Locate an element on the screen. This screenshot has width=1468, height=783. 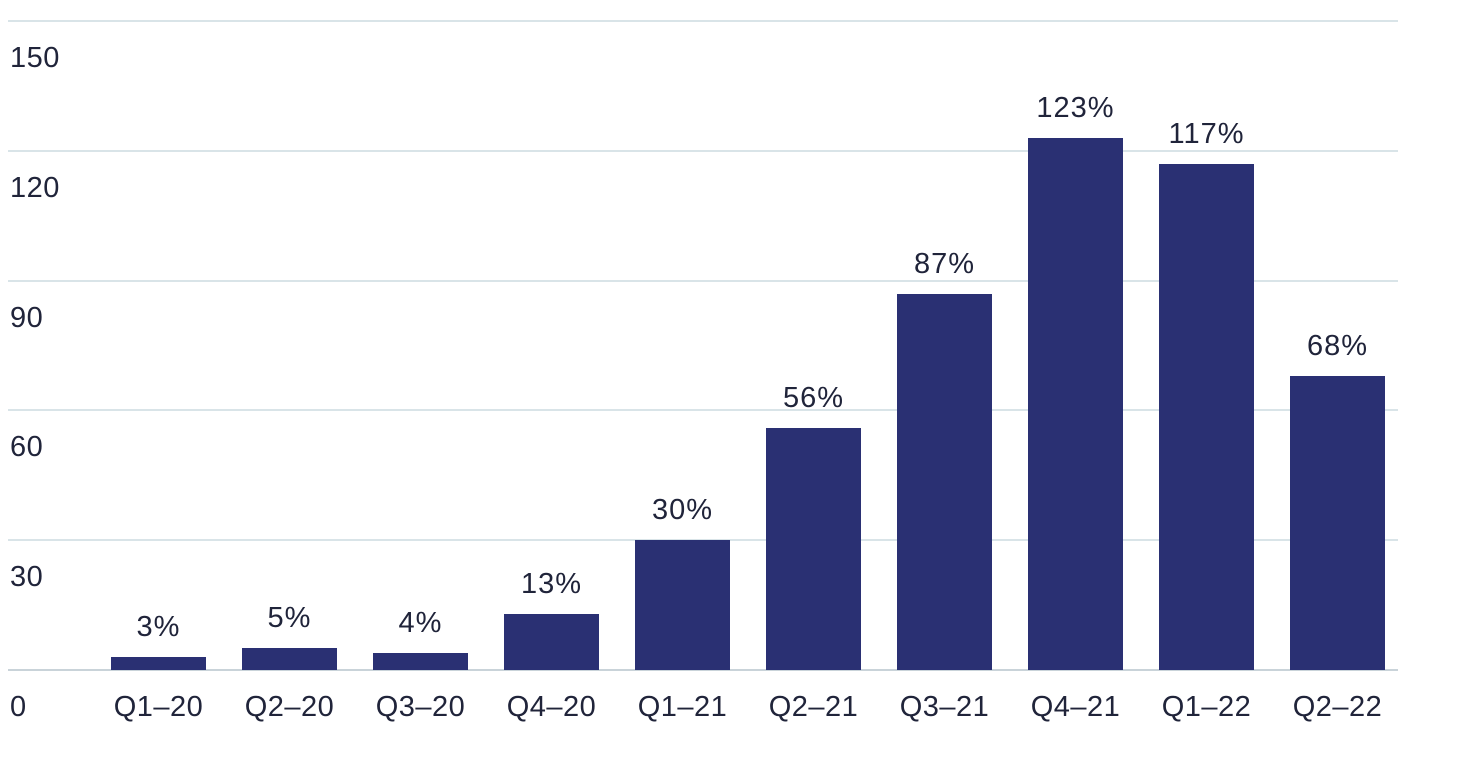
bar-value-label-q4-21: 123% is located at coordinates (1075, 108).